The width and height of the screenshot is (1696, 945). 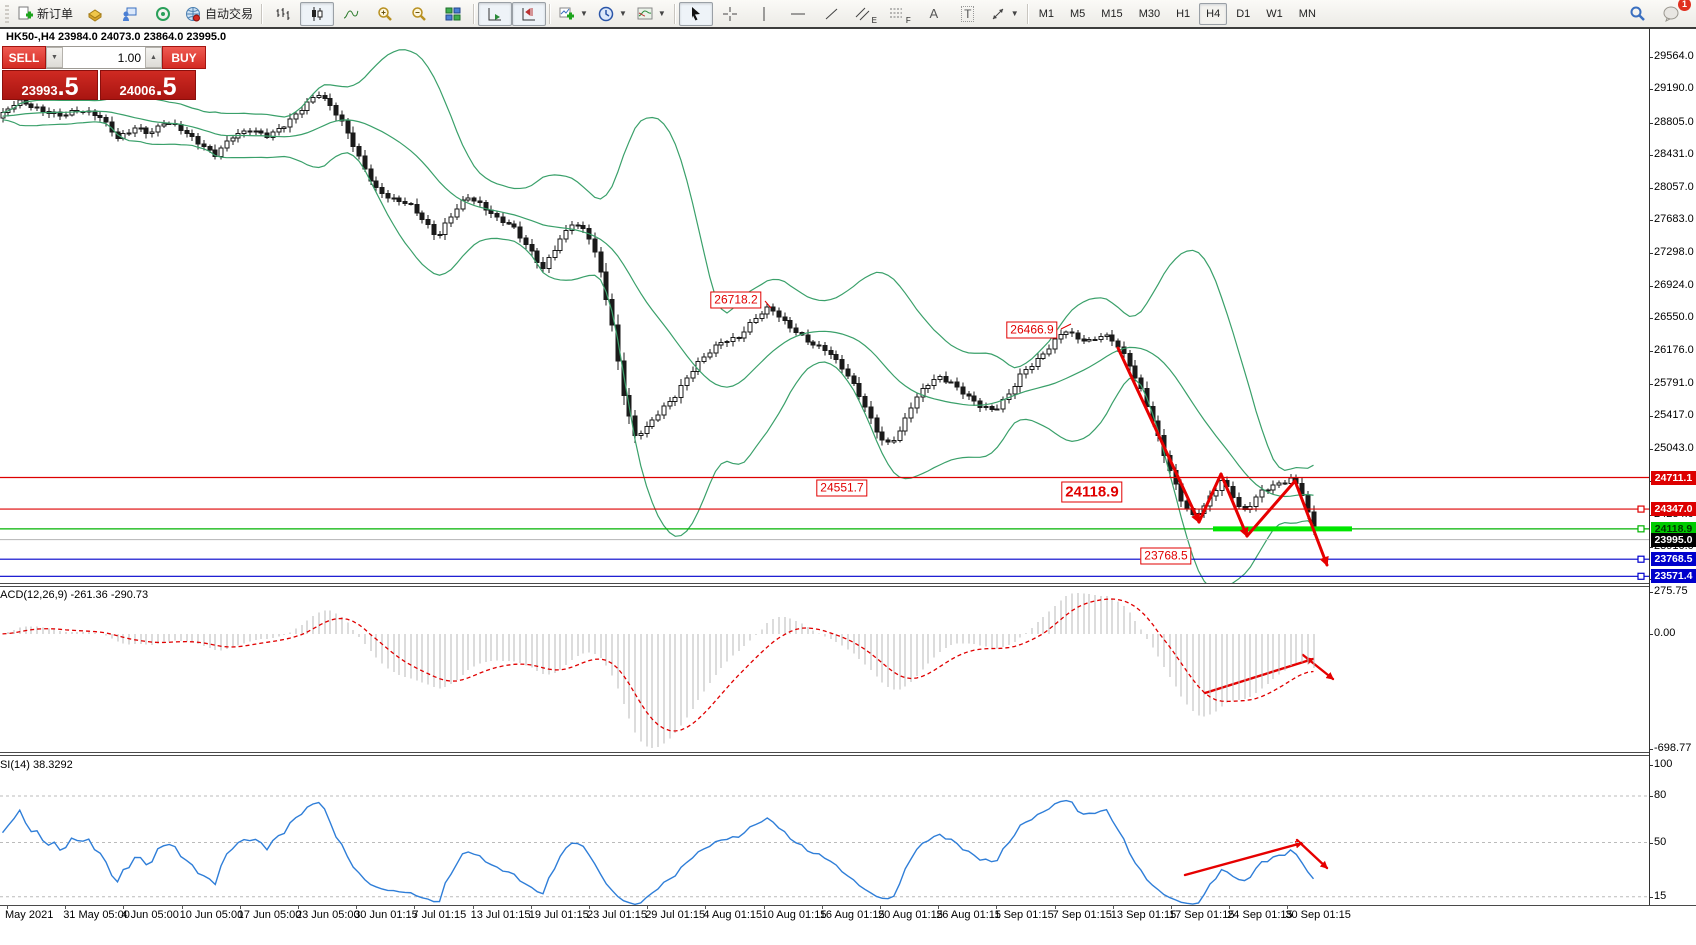 I want to click on timeframe-button-d1: D1, so click(x=1243, y=13).